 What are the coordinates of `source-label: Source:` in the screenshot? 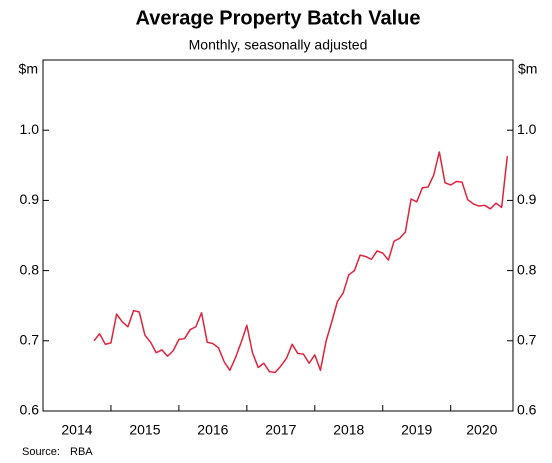 It's located at (41, 452).